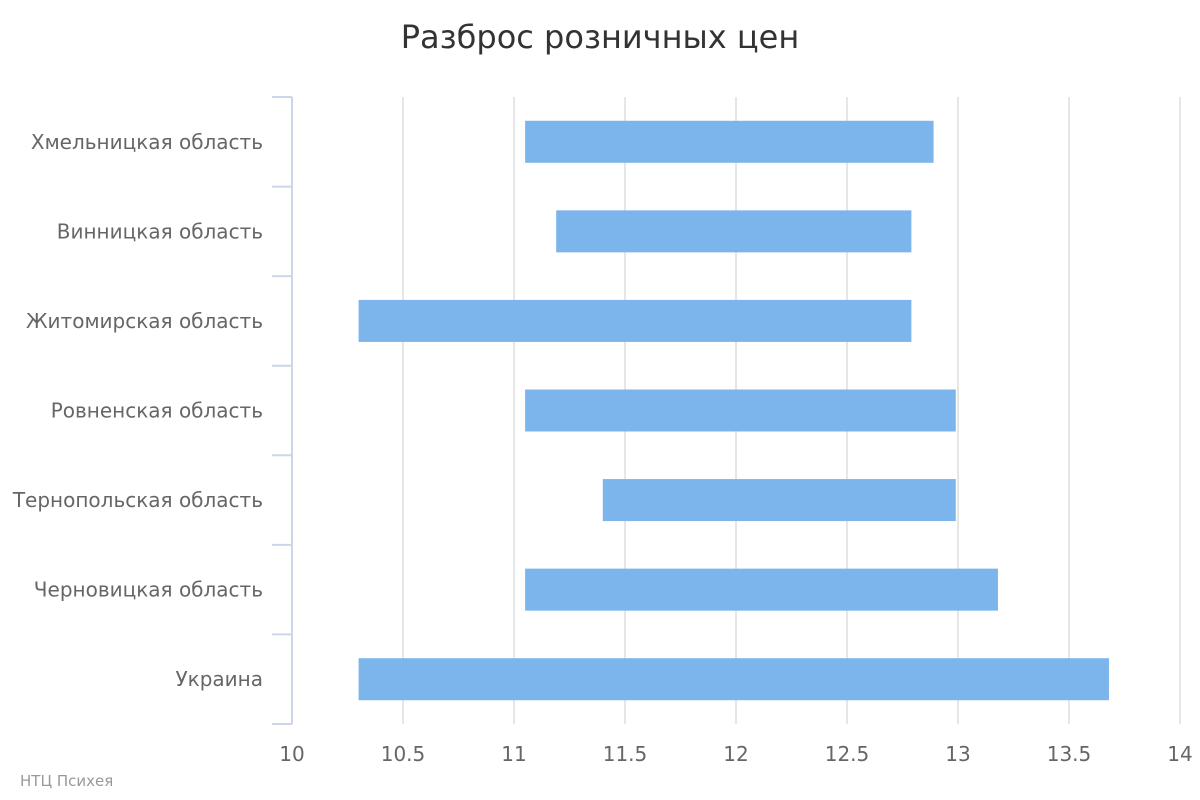 This screenshot has height=800, width=1200. I want to click on x-tick-label: 10.5, so click(403, 754).